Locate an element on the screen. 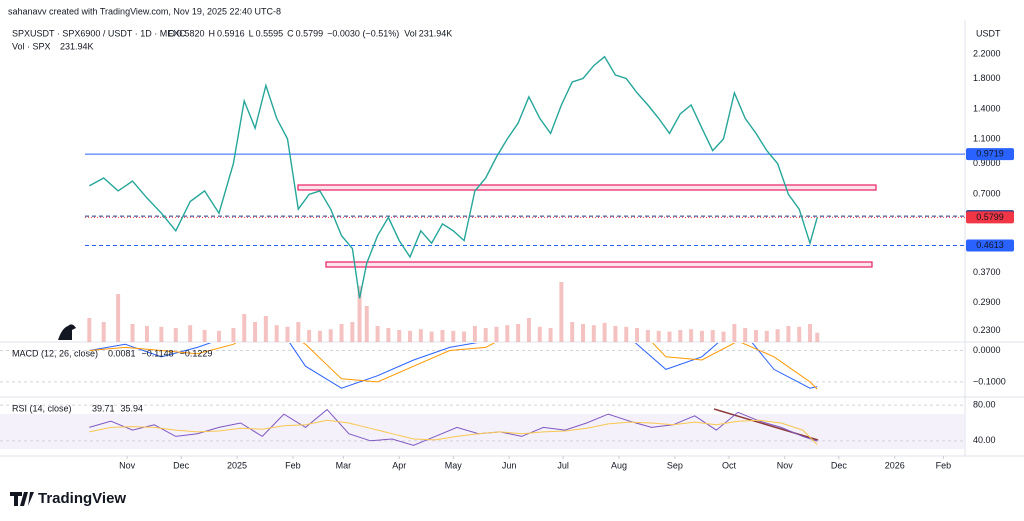 This screenshot has width=1024, height=521. zone-box is located at coordinates (599, 264).